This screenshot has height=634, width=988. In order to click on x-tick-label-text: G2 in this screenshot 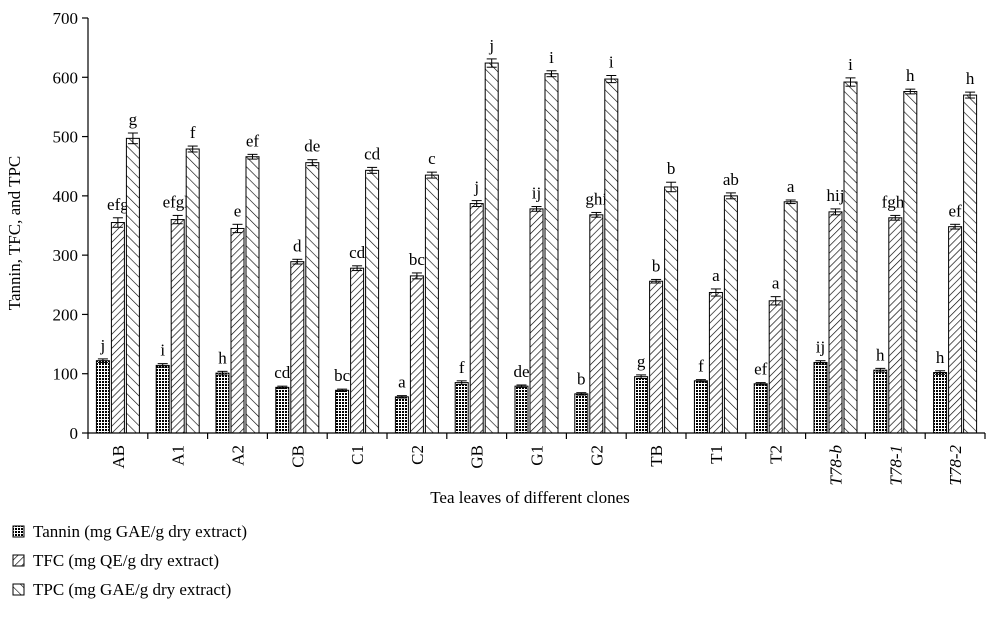, I will do `click(596, 455)`.